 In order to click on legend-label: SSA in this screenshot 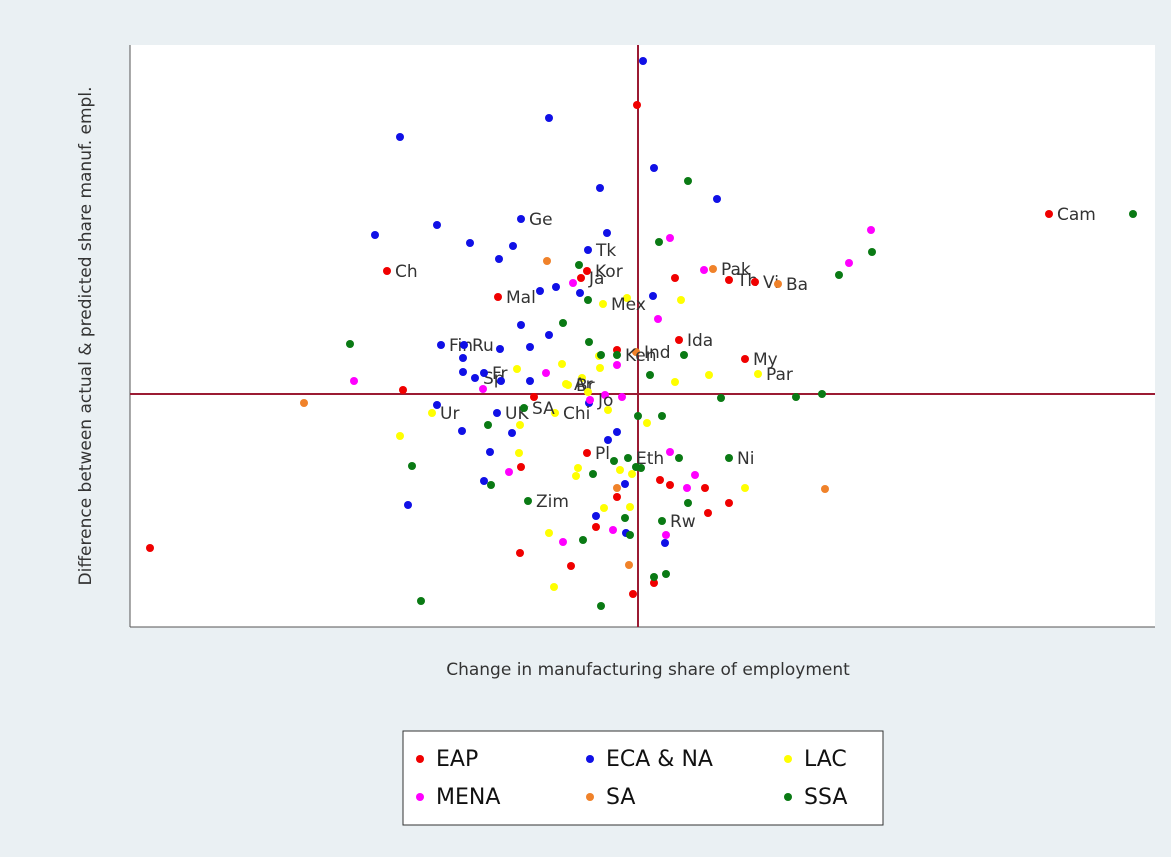, I will do `click(825, 797)`.